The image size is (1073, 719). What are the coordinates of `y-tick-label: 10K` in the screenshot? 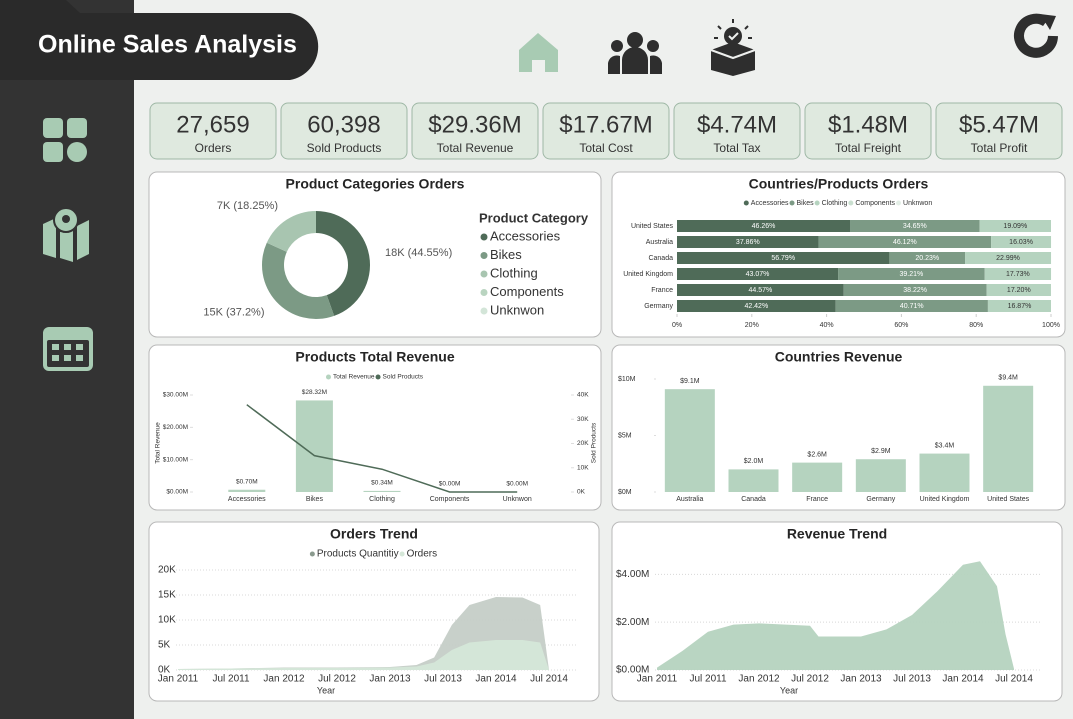 It's located at (167, 620).